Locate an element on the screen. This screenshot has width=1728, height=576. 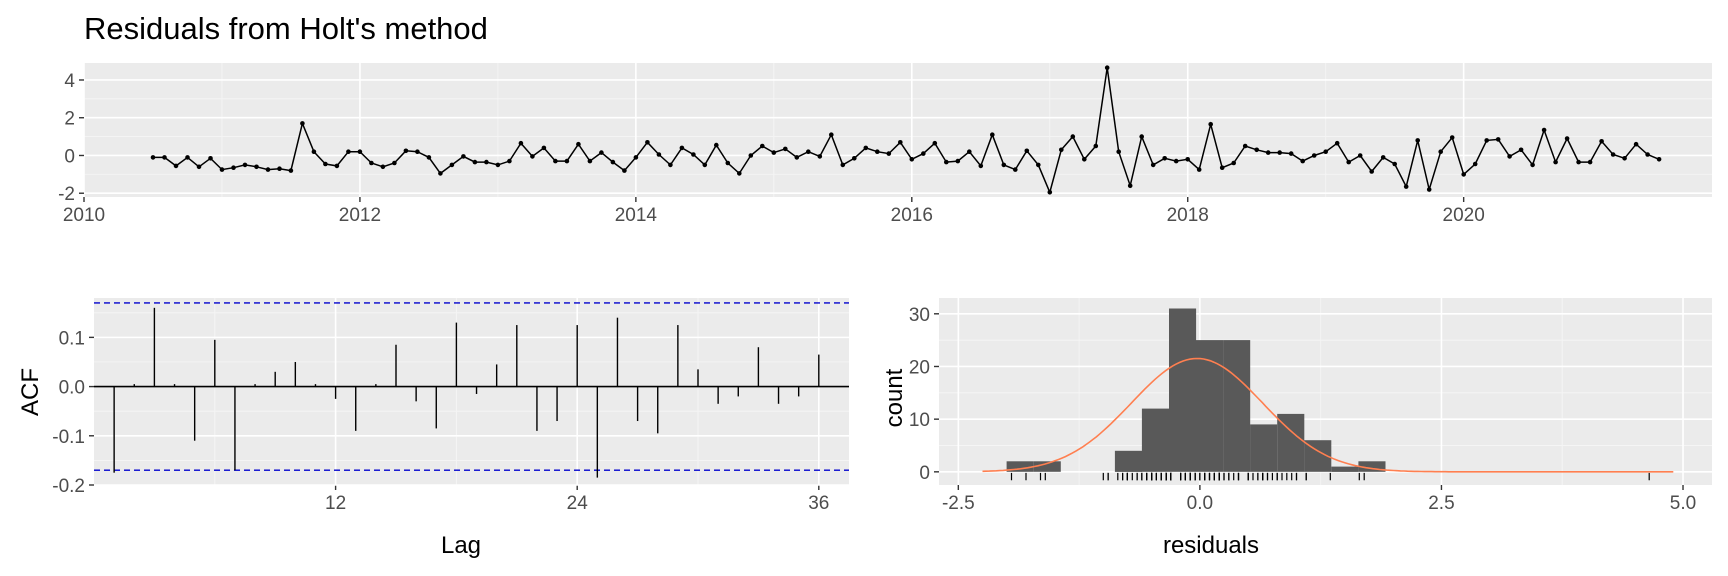
page-title: Residuals from Holt's method is located at coordinates (286, 28).